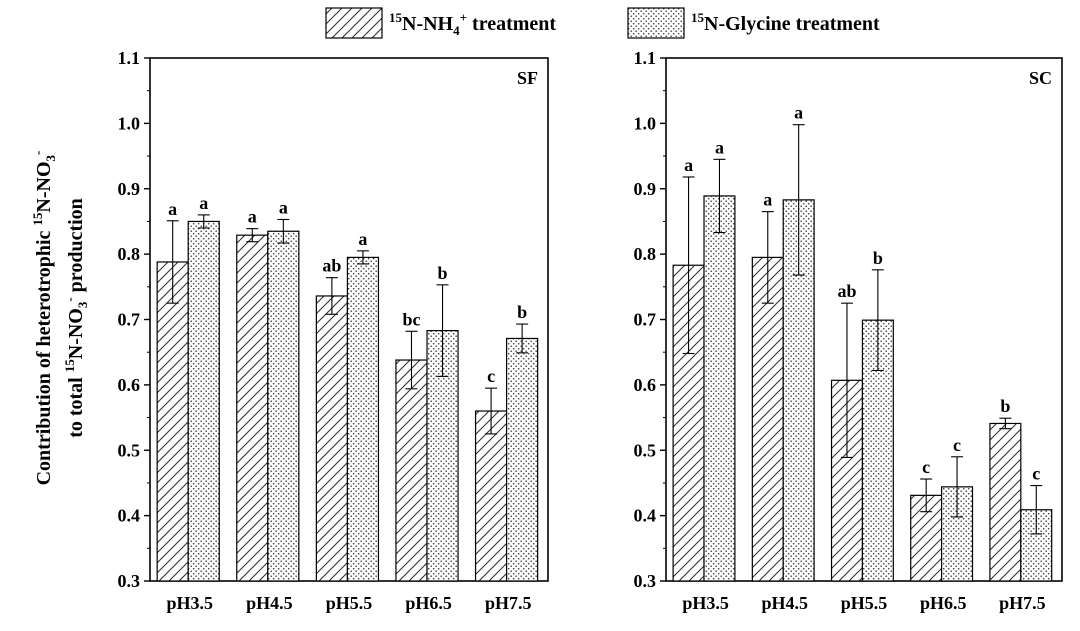 The width and height of the screenshot is (1080, 631). Describe the element at coordinates (269, 603) in the screenshot. I see `x-tick-label-sf-1: pH4.5` at that location.